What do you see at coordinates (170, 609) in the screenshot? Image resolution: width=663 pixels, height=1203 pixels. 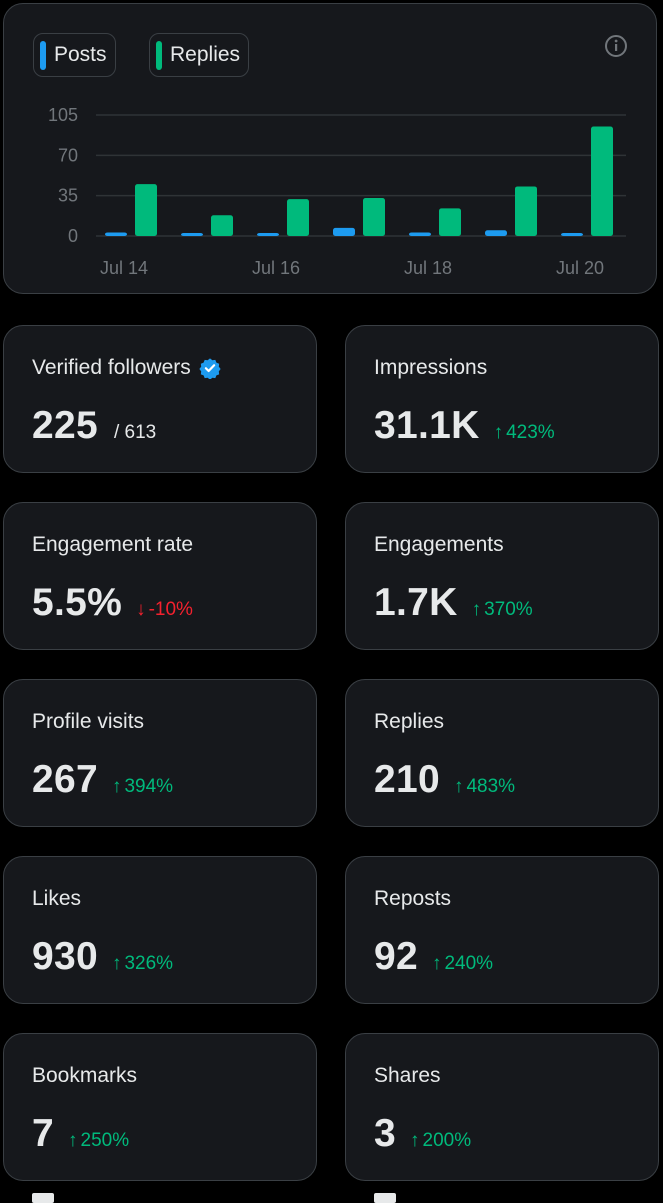 I see `metric-change-percent: -10%` at bounding box center [170, 609].